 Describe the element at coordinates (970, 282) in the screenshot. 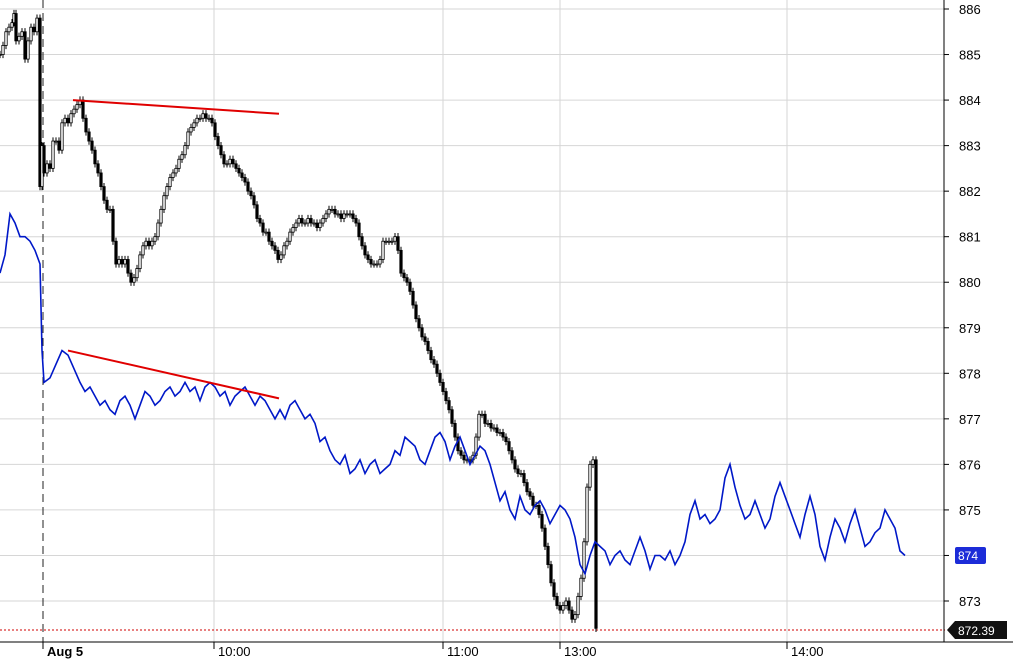

I see `y-tick-label: 880` at that location.